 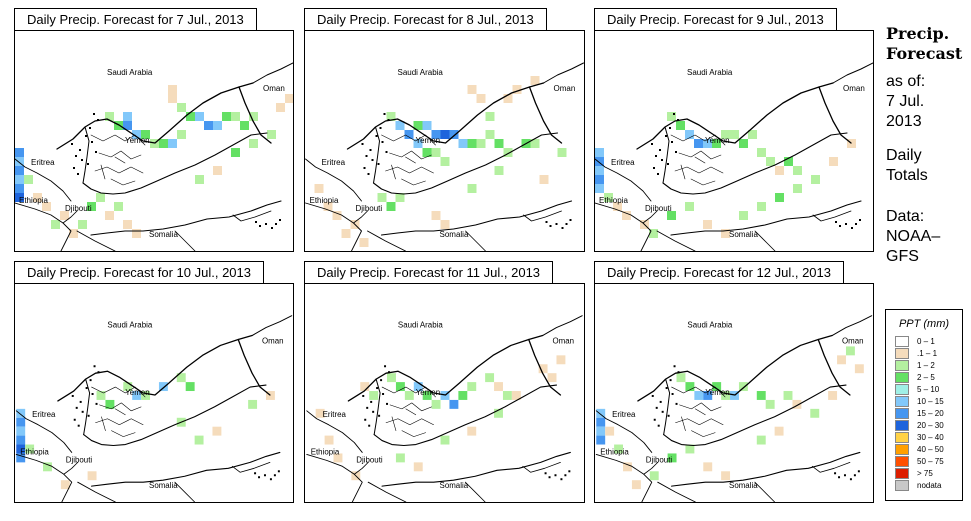 I want to click on legend-label: 1 – 2, so click(x=926, y=365).